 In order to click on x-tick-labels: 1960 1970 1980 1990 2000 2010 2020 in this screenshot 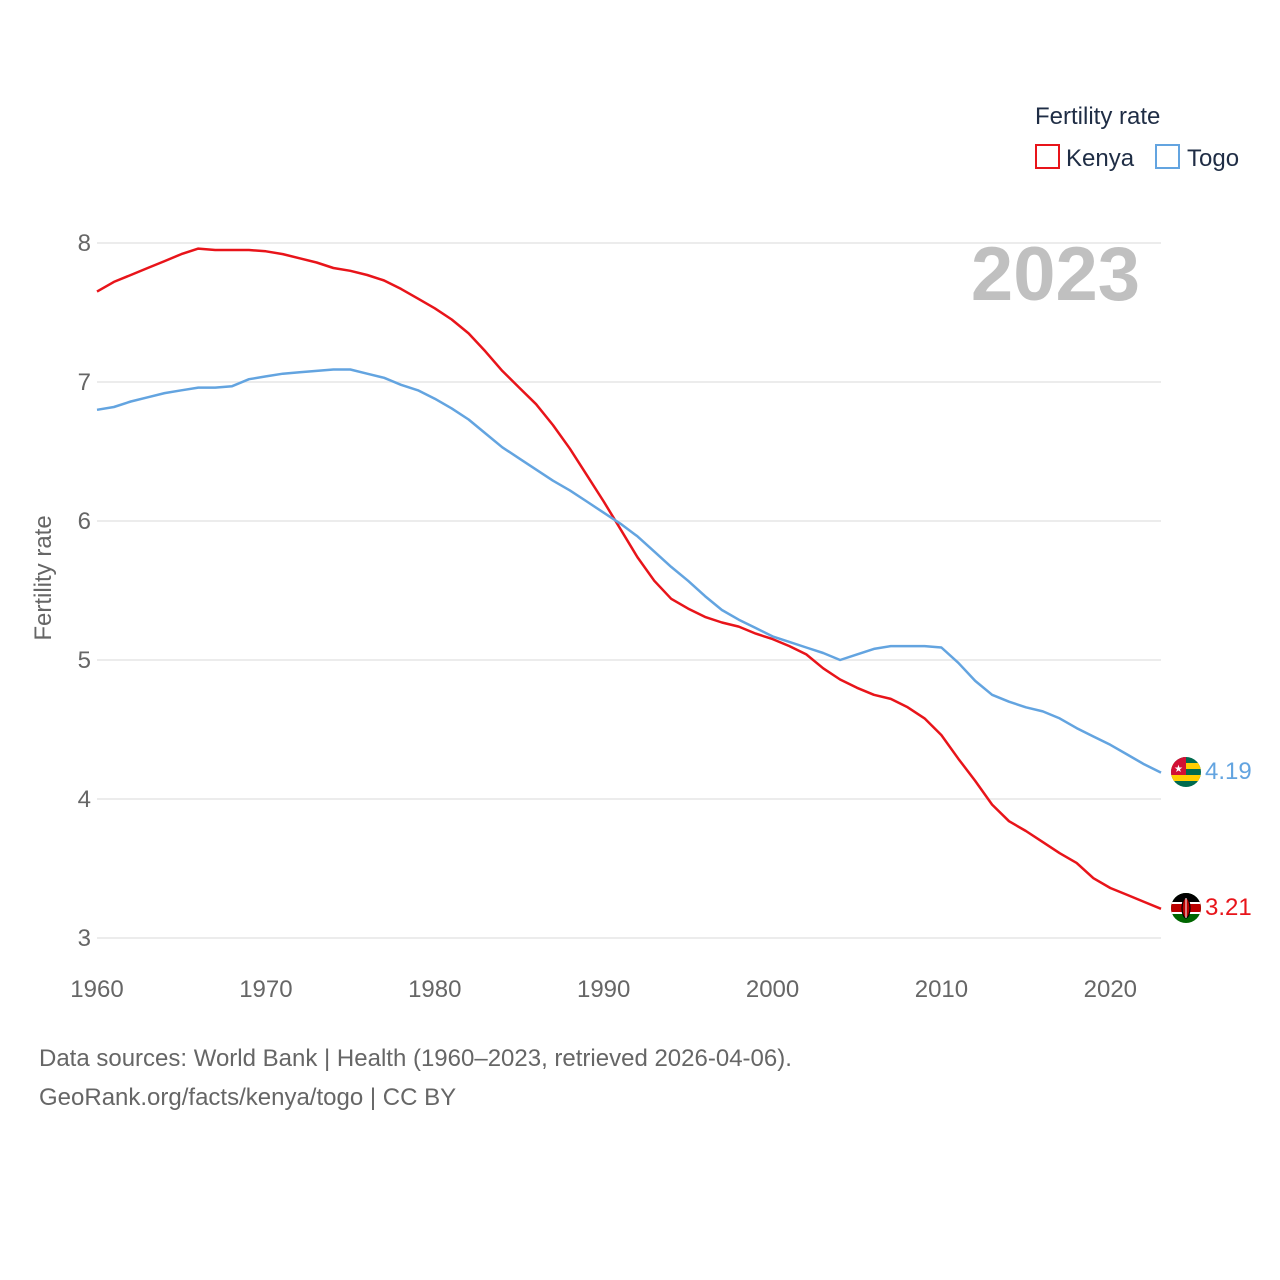, I will do `click(603, 989)`.